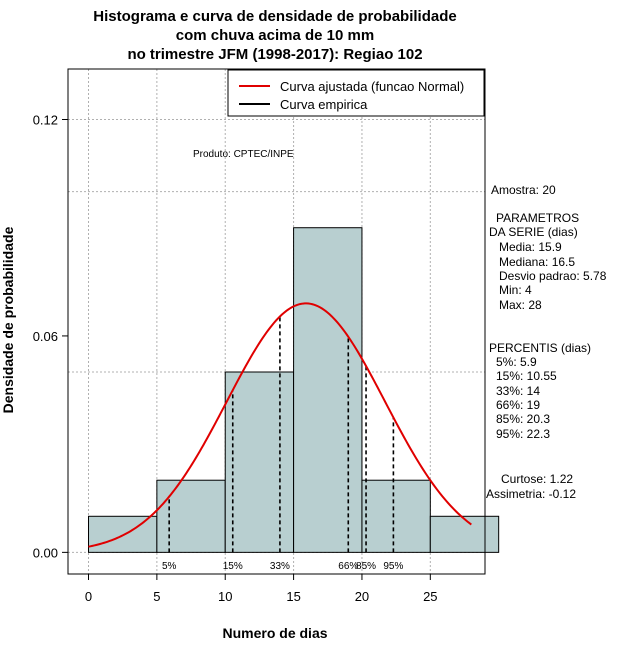 The height and width of the screenshot is (665, 640). Describe the element at coordinates (45, 336) in the screenshot. I see `y-tick-label: 0.06` at that location.